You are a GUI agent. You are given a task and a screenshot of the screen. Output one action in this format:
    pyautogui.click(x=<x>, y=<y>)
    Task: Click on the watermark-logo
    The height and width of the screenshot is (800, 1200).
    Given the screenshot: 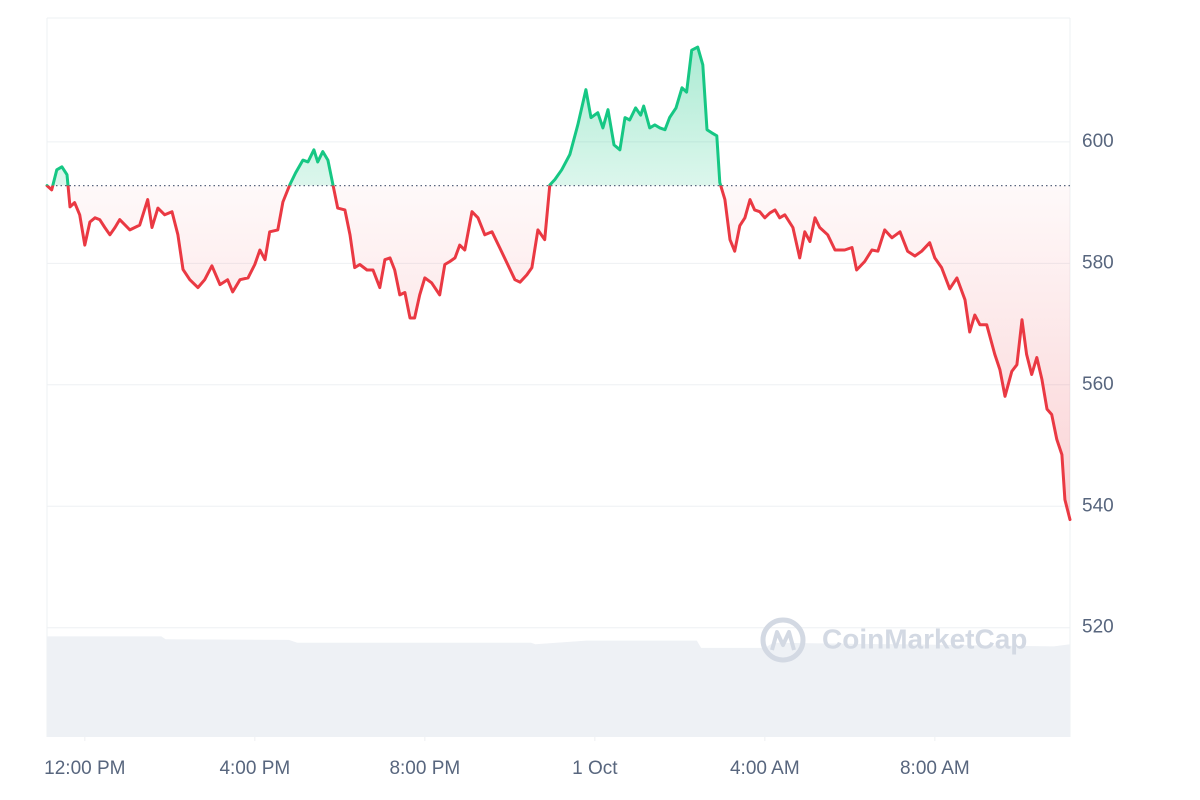 What is the action you would take?
    pyautogui.click(x=783, y=640)
    